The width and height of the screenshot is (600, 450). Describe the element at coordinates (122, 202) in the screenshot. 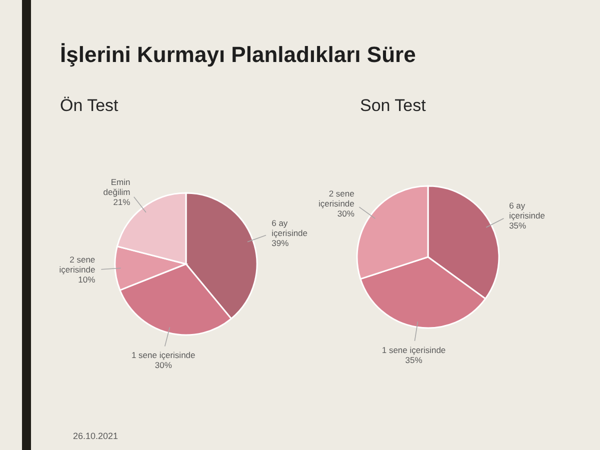

I see `data-label: 21%` at that location.